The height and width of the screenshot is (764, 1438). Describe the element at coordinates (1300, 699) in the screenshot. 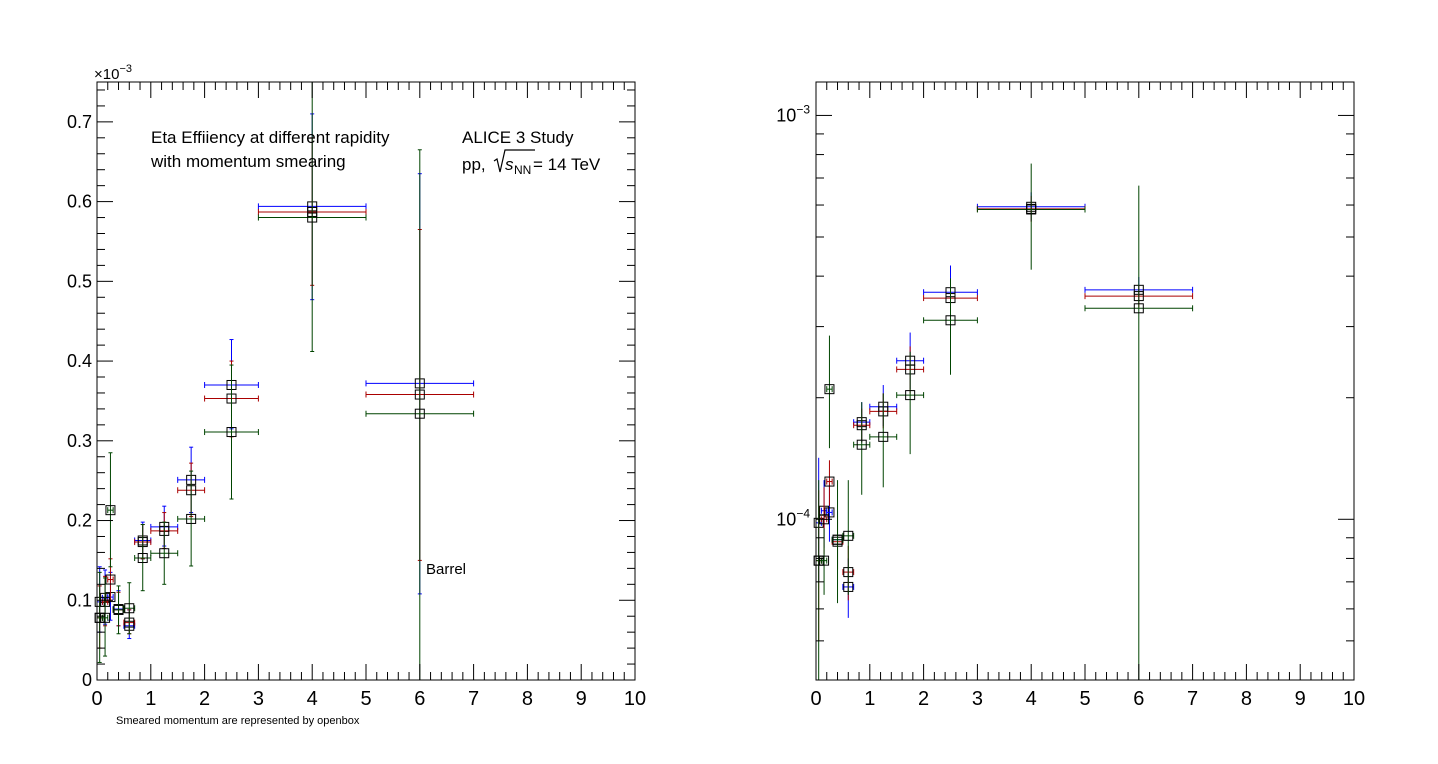

I see `right-x-tick-label: 9` at that location.